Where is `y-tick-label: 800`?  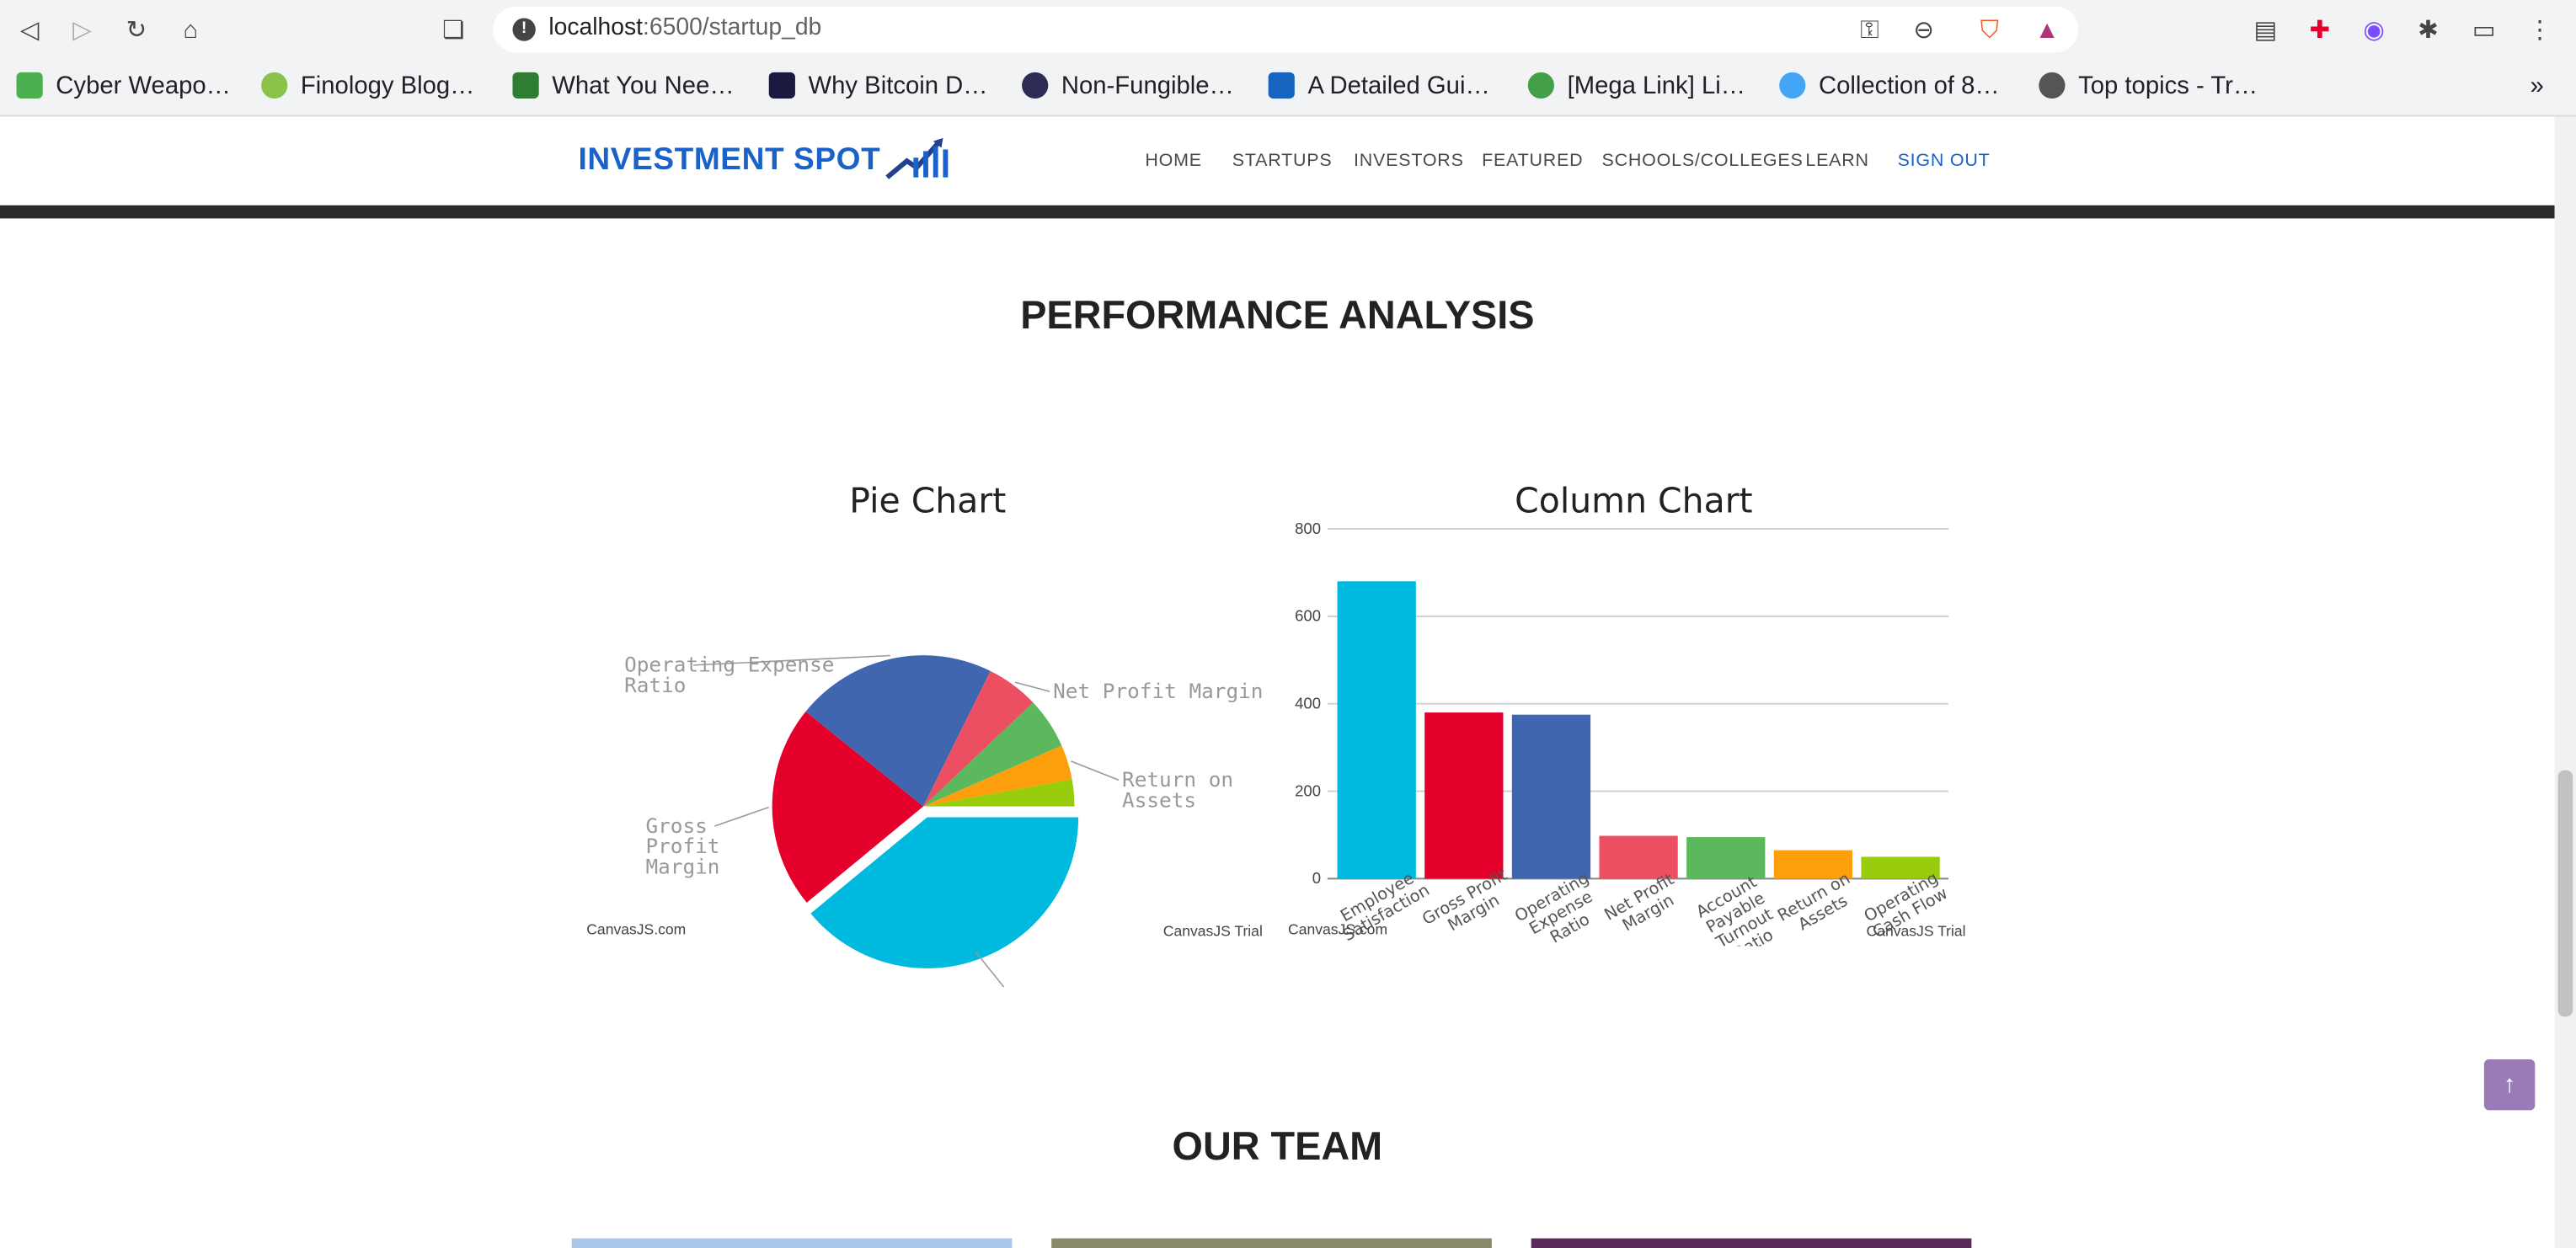 y-tick-label: 800 is located at coordinates (1308, 528).